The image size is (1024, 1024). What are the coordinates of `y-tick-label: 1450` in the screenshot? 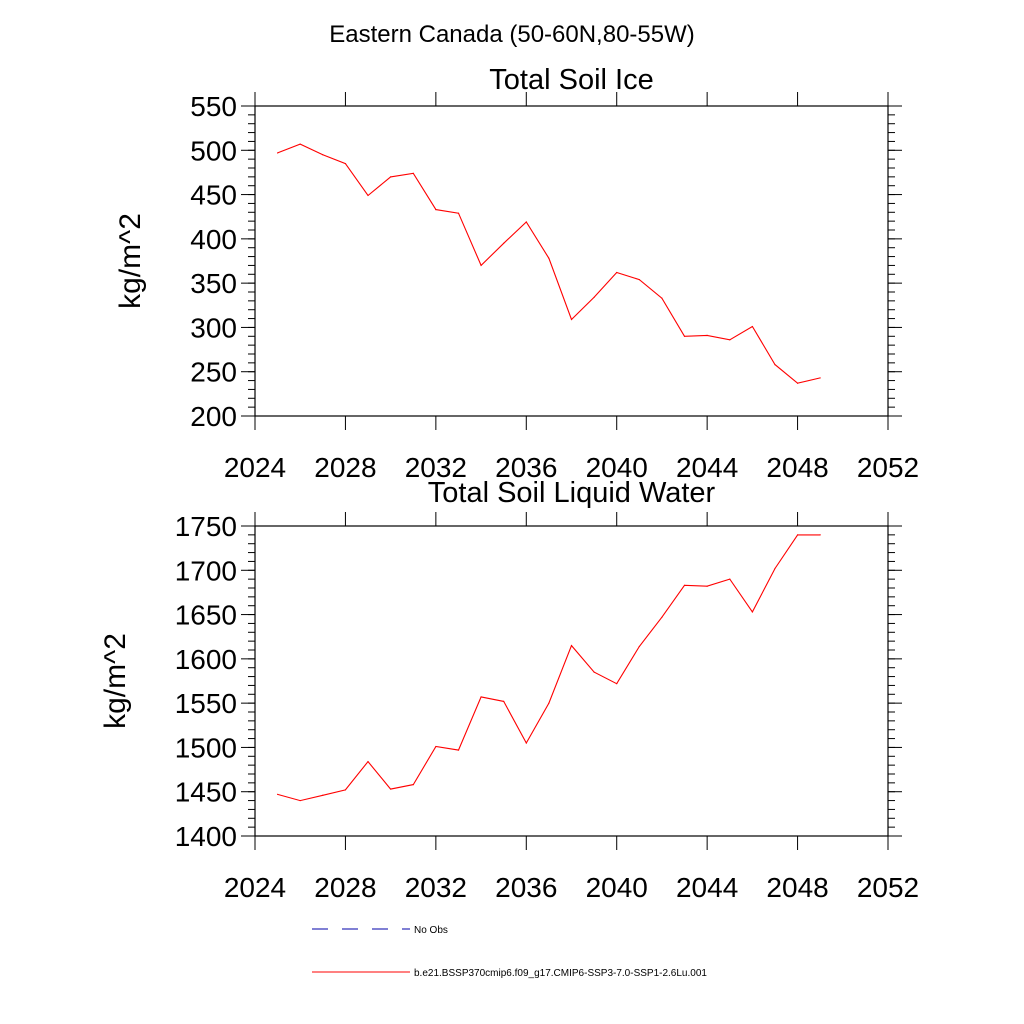 It's located at (206, 792).